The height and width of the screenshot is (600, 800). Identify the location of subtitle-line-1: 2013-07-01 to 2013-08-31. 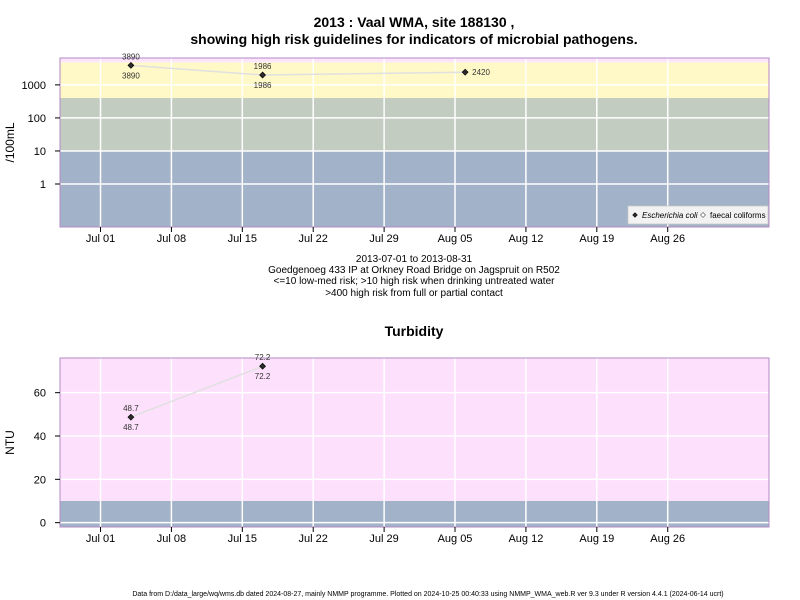
(414, 259).